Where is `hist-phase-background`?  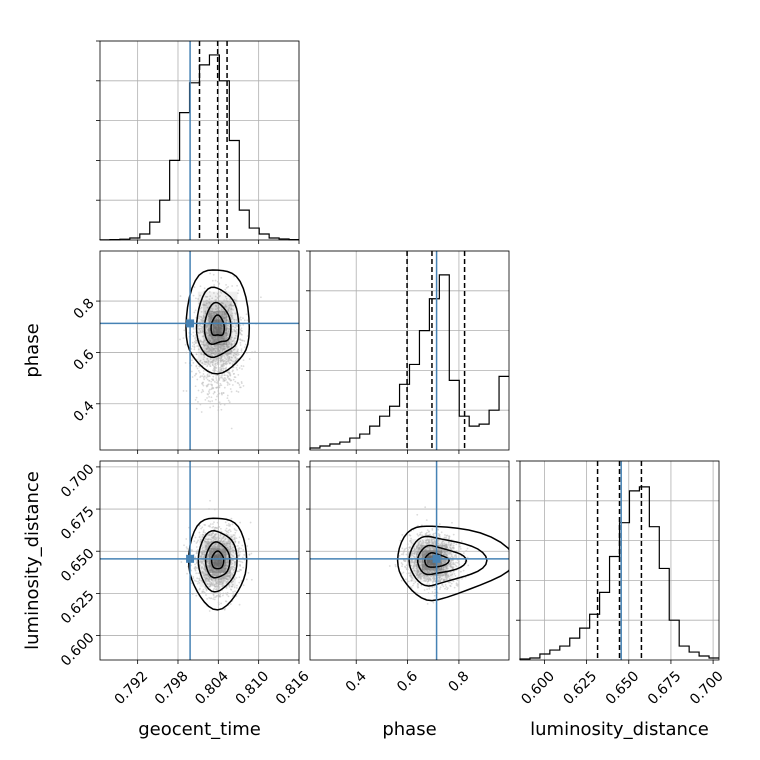
hist-phase-background is located at coordinates (409, 350).